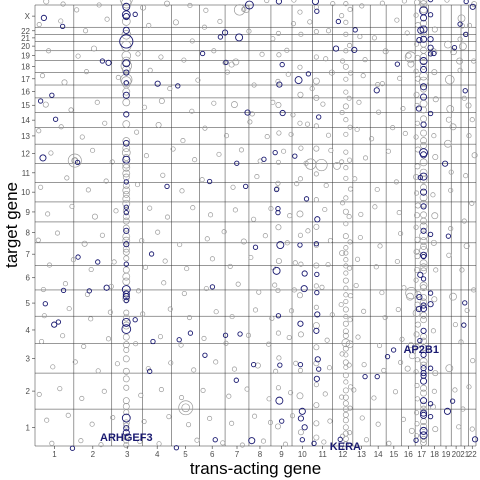 The width and height of the screenshot is (480, 480). What do you see at coordinates (323, 454) in the screenshot?
I see `x-tick-label: 11` at bounding box center [323, 454].